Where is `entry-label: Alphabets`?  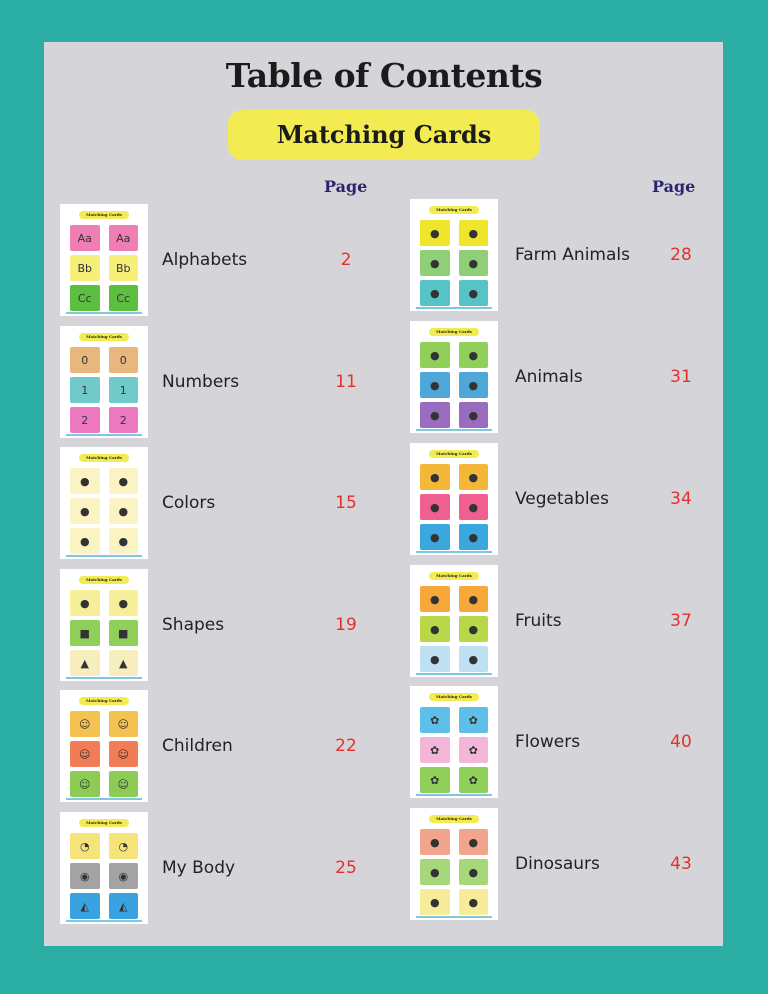
entry-label: Alphabets is located at coordinates (205, 260).